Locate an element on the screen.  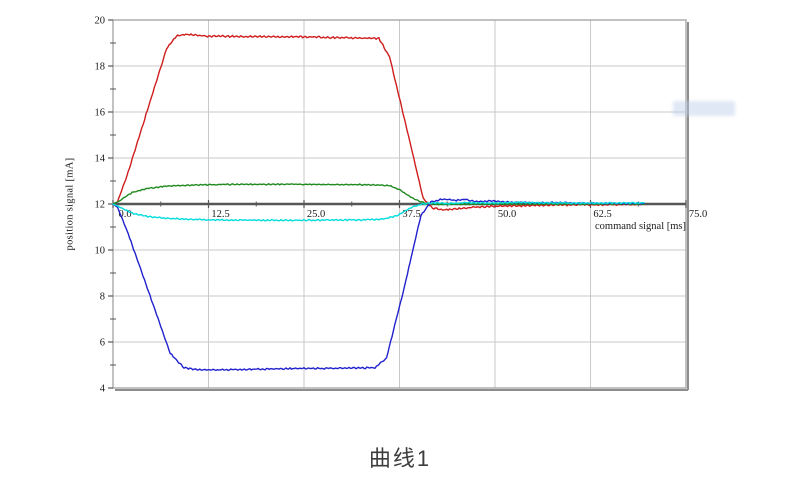
chart-title: 曲线1 is located at coordinates (400, 458).